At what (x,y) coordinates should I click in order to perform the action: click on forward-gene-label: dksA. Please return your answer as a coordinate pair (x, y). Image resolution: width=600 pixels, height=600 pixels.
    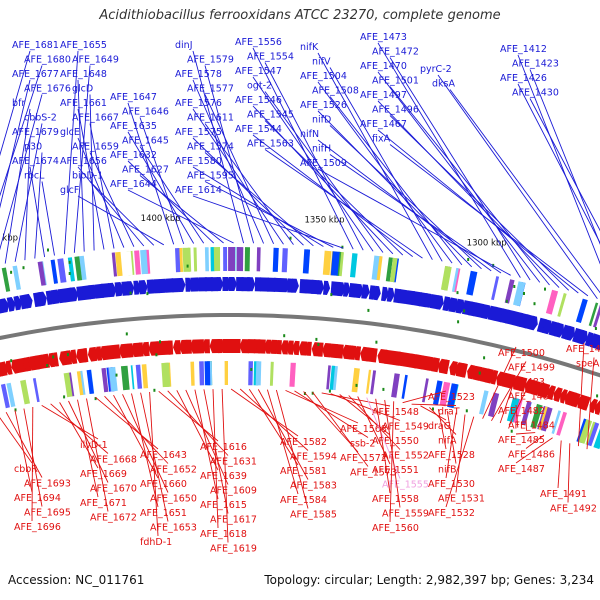
    Looking at the image, I should click on (443, 84).